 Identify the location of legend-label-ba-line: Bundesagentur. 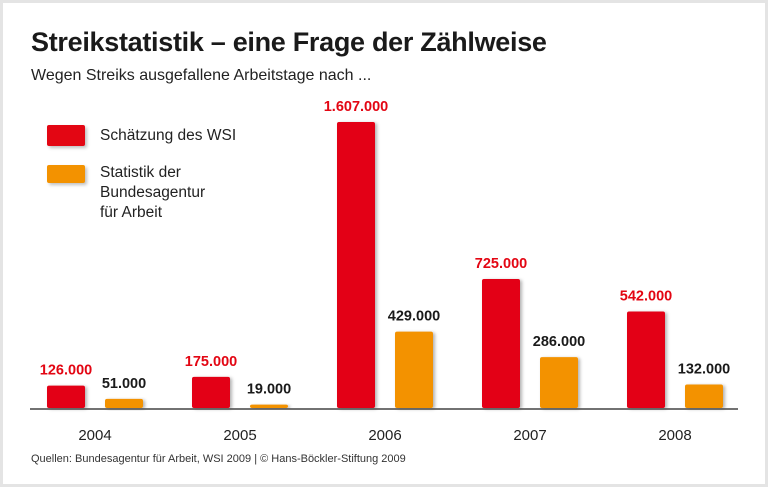
(153, 192).